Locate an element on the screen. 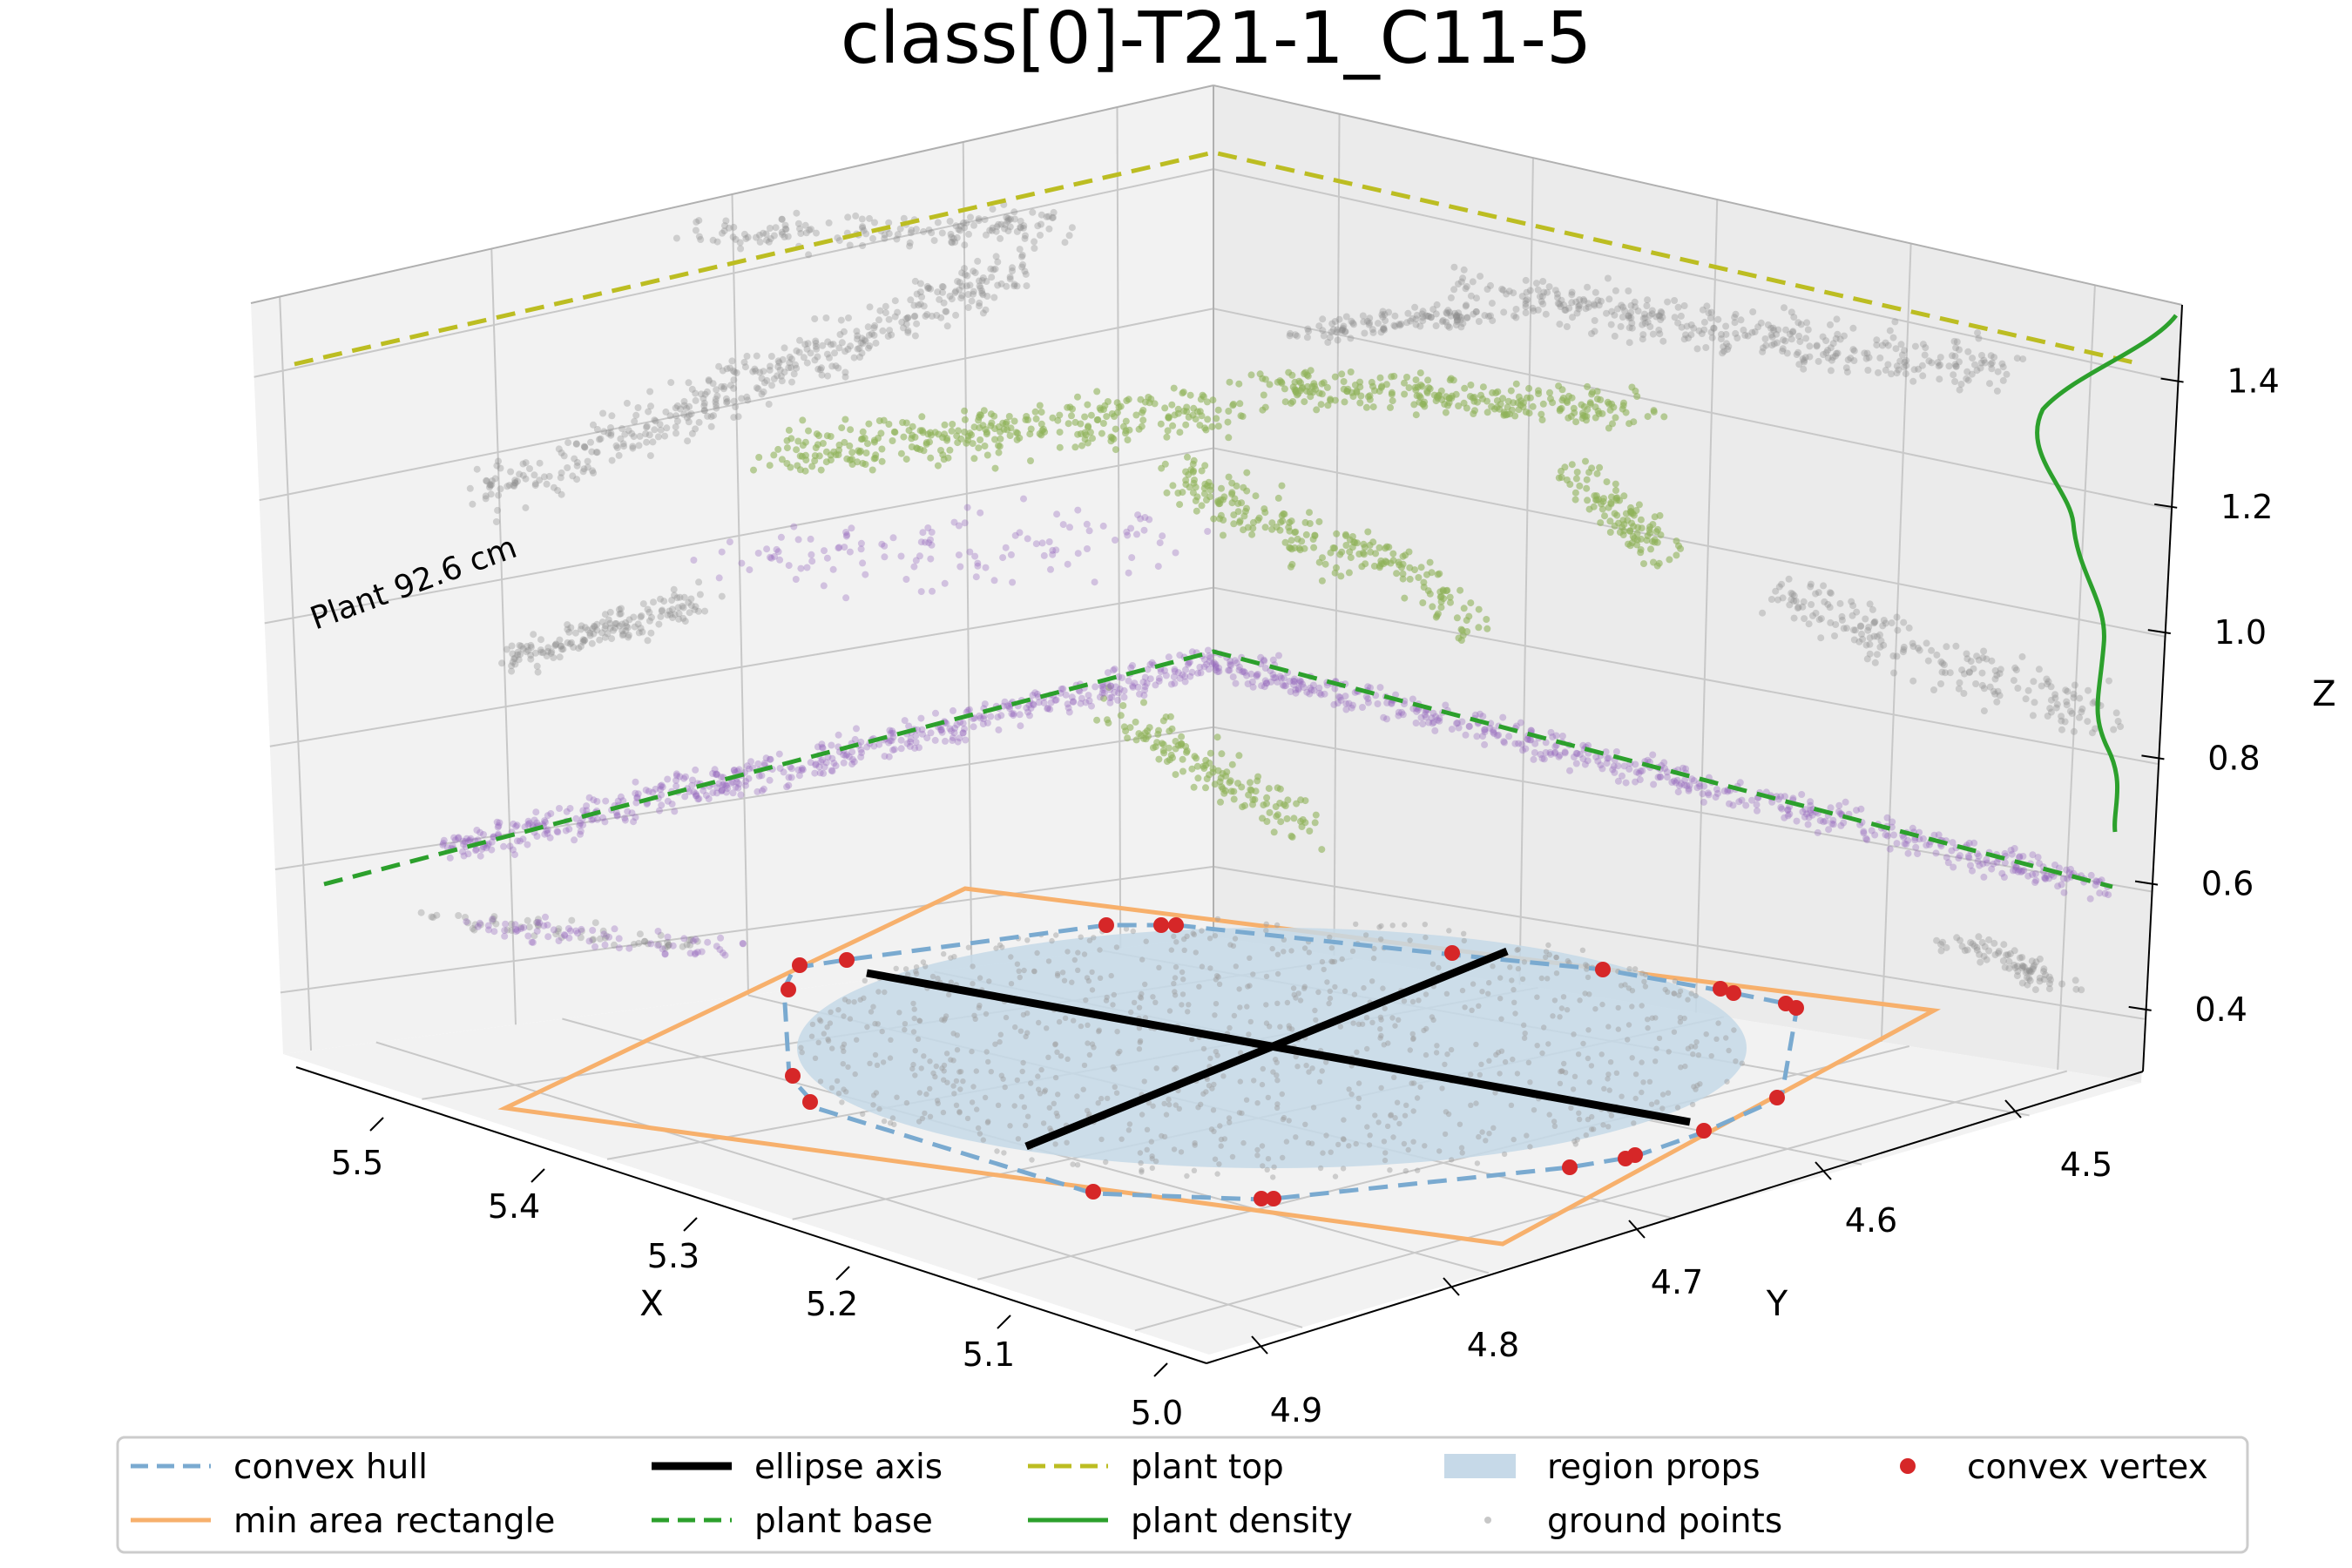  z-tick-label: 1.2 is located at coordinates (2246, 507).